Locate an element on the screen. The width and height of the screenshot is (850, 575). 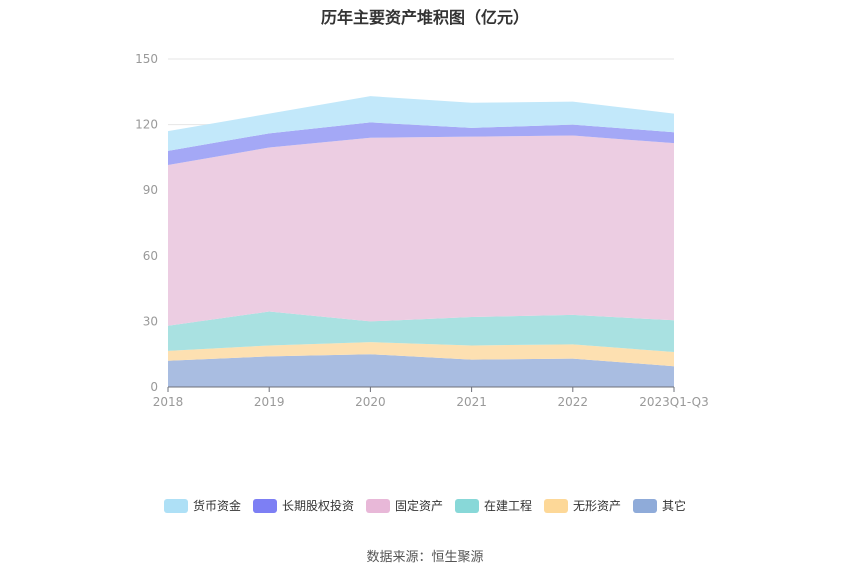
legend-label-construction: 在建工程 is located at coordinates (508, 506).